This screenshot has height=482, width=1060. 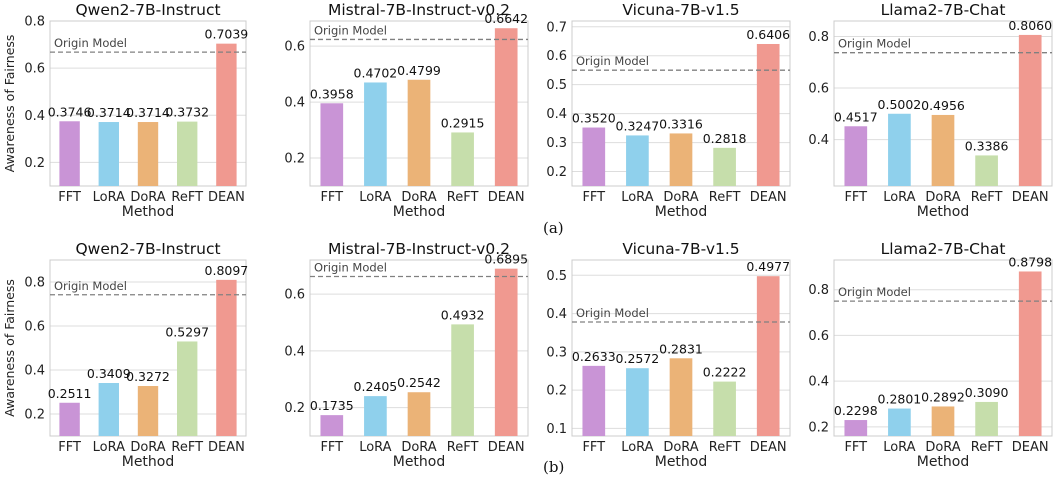 What do you see at coordinates (943, 462) in the screenshot?
I see `chart-1-3-xlabel: Method` at bounding box center [943, 462].